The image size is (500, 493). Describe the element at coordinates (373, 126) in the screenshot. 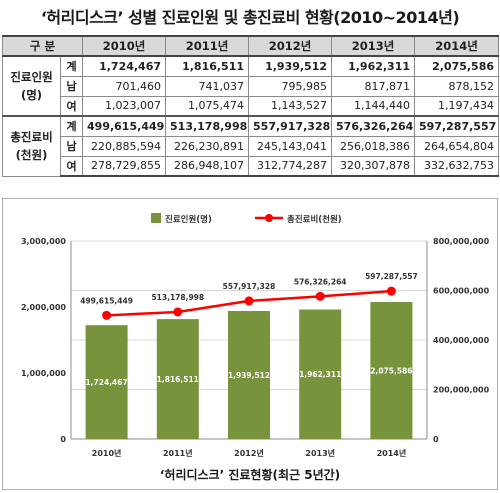

I see `table-cell: 576,326,264` at that location.